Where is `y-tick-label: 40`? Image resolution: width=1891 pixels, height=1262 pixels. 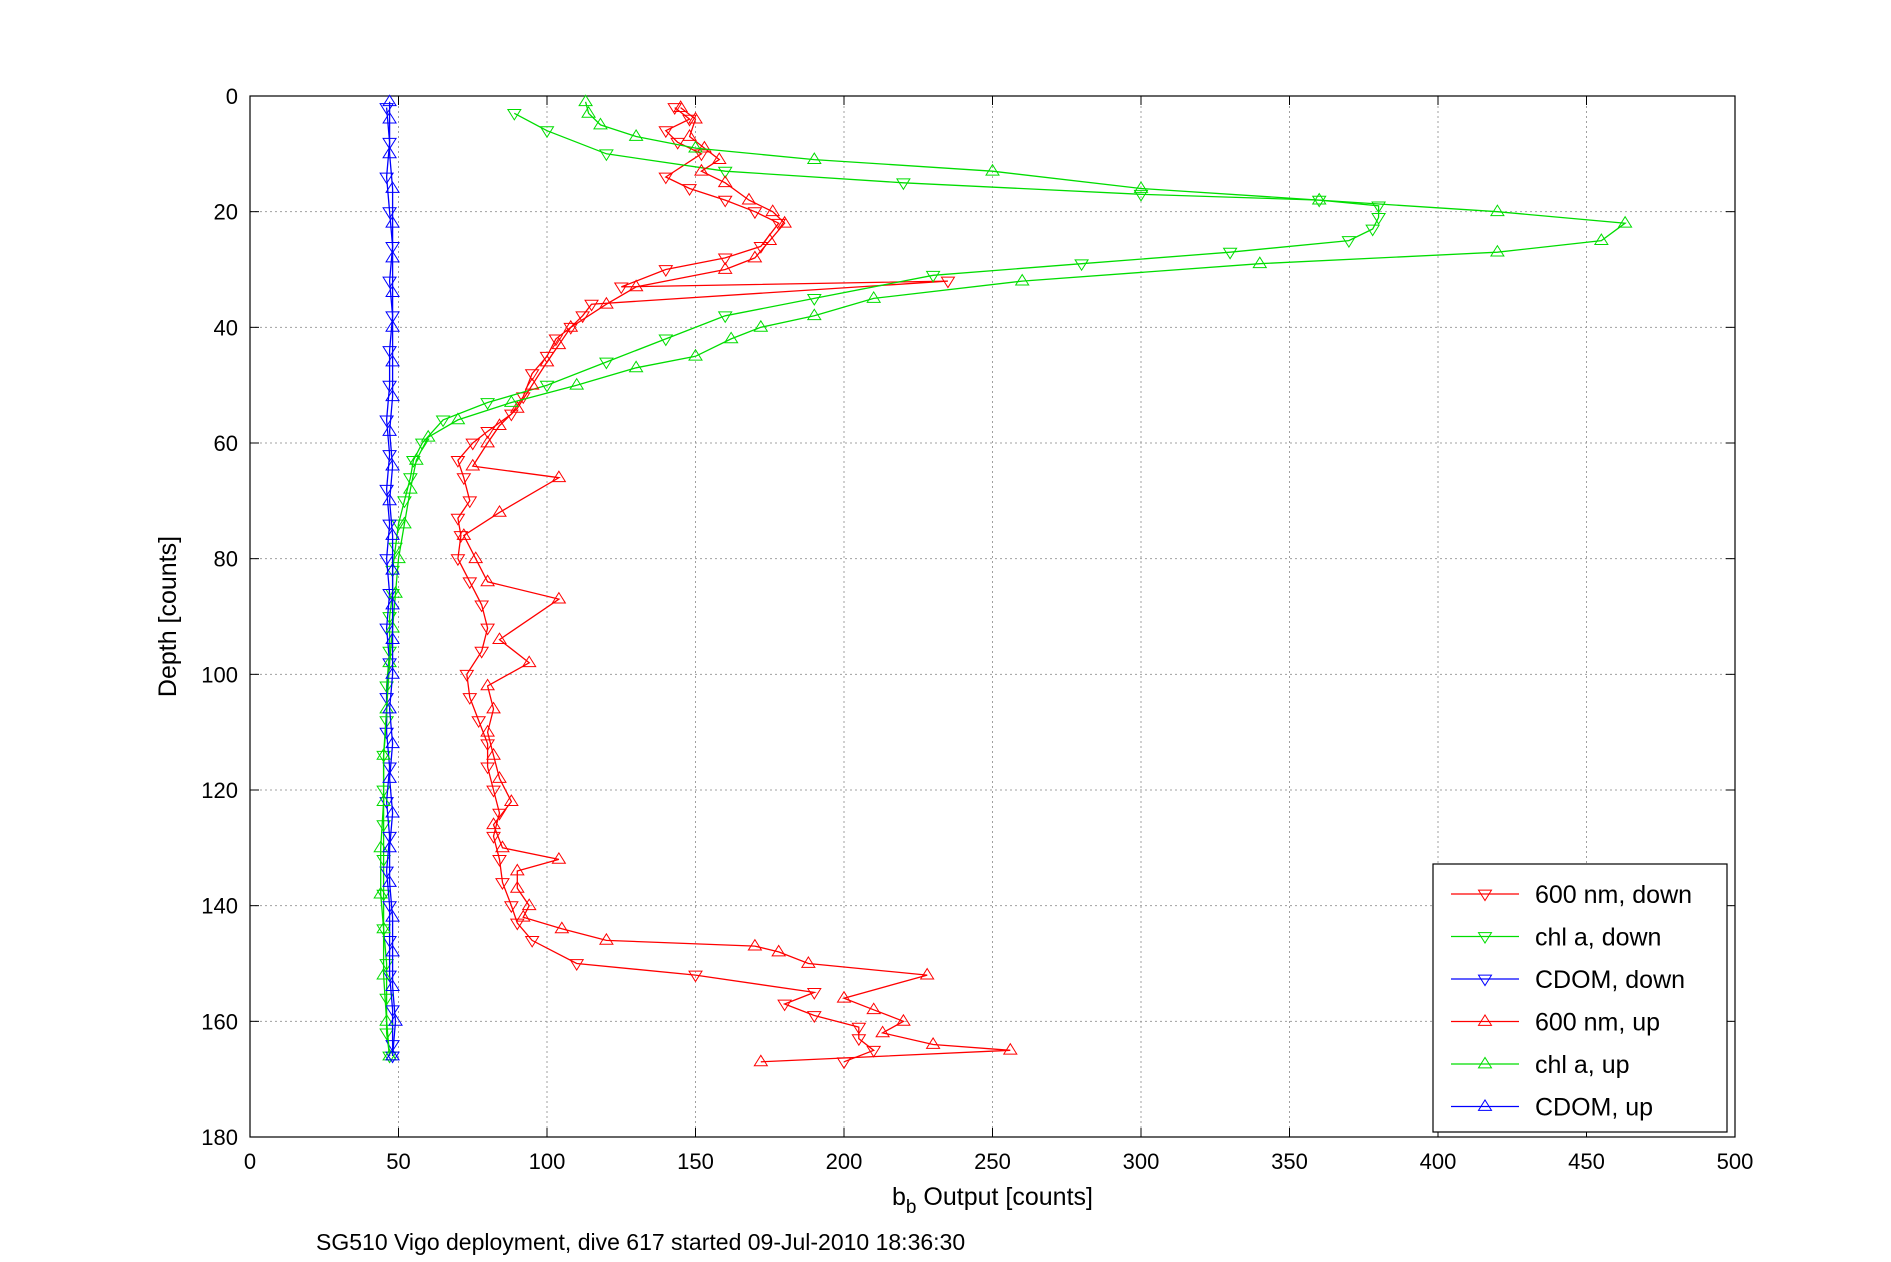
y-tick-label: 40 is located at coordinates (226, 327).